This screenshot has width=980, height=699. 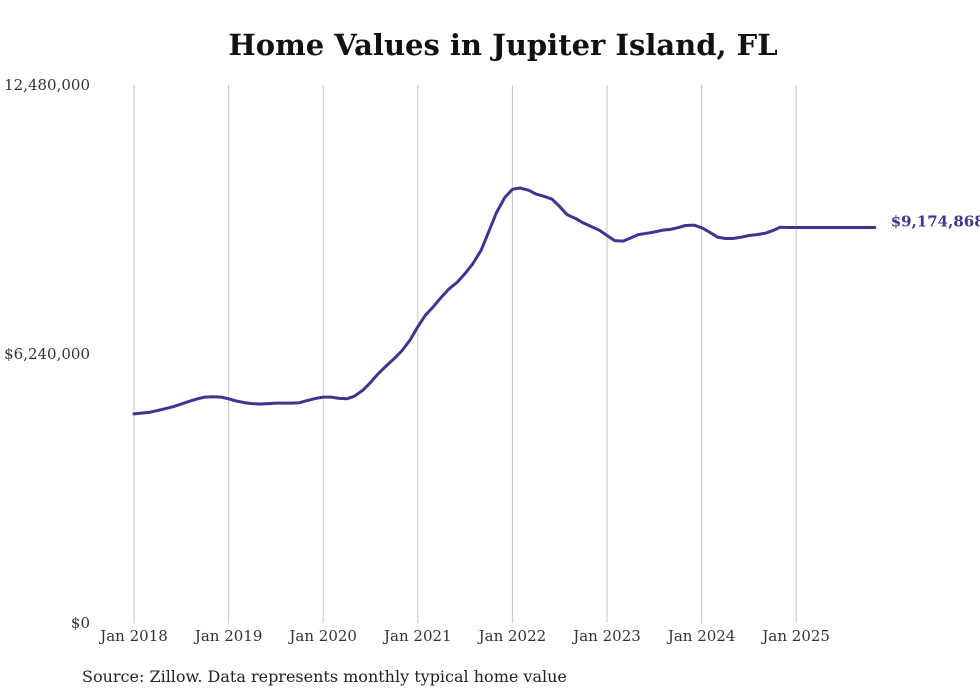 I want to click on y-axis-ticks: $0 $6,240,000 12,480,000, so click(x=47, y=354).